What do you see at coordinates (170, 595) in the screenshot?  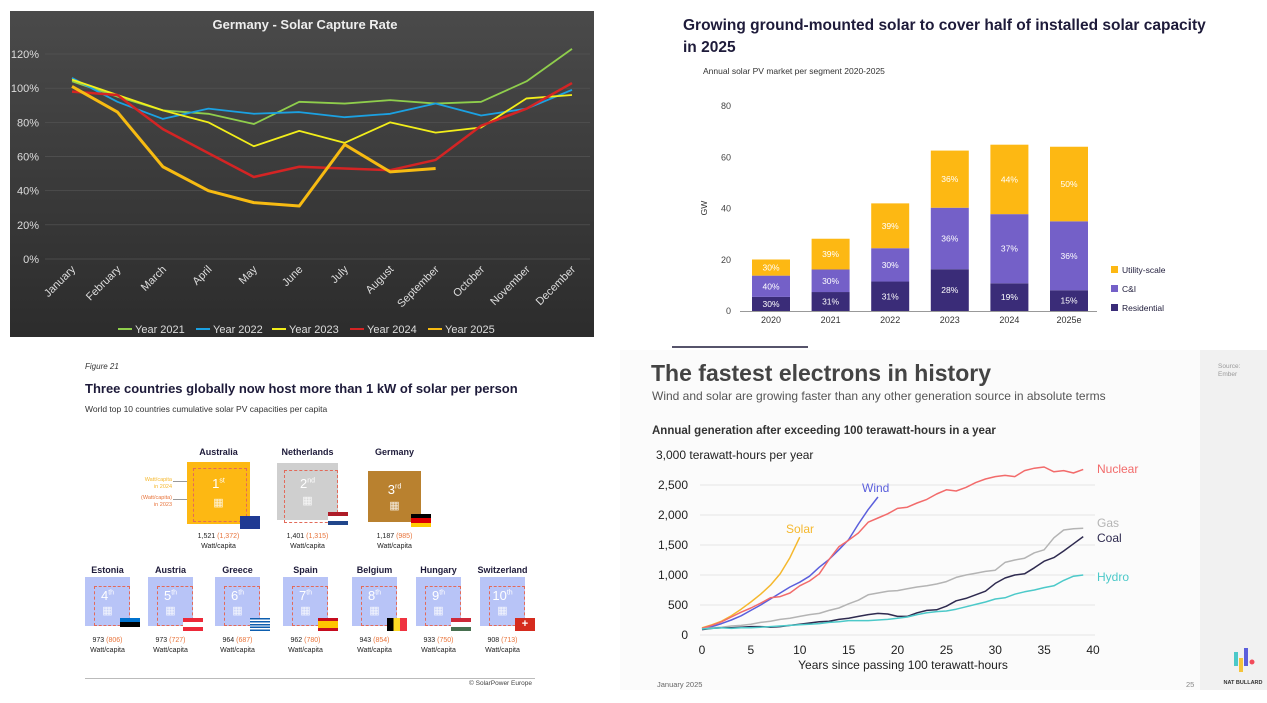 I see `rank-label: 5th` at bounding box center [170, 595].